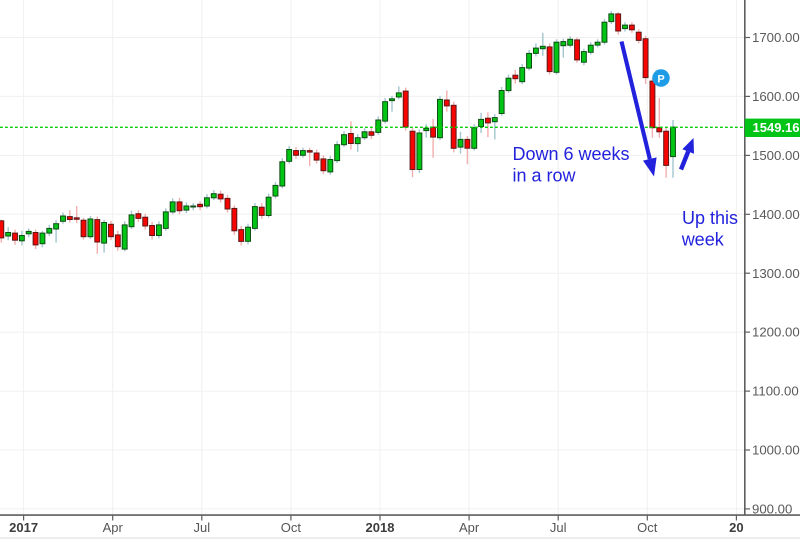  What do you see at coordinates (776, 214) in the screenshot?
I see `svg-text: 1400.00` at bounding box center [776, 214].